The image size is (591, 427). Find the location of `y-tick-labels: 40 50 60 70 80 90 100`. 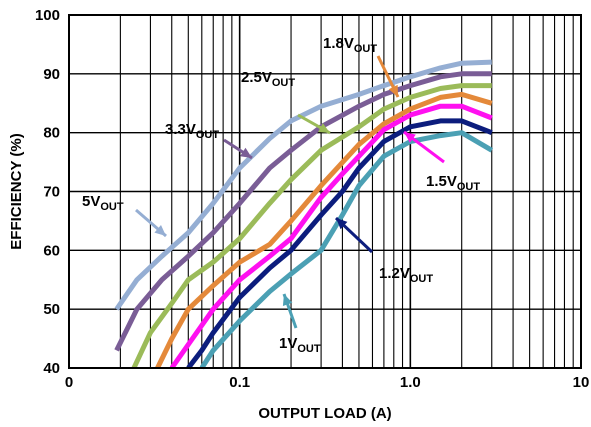

y-tick-labels: 40 50 60 70 80 90 100 is located at coordinates (47, 192).